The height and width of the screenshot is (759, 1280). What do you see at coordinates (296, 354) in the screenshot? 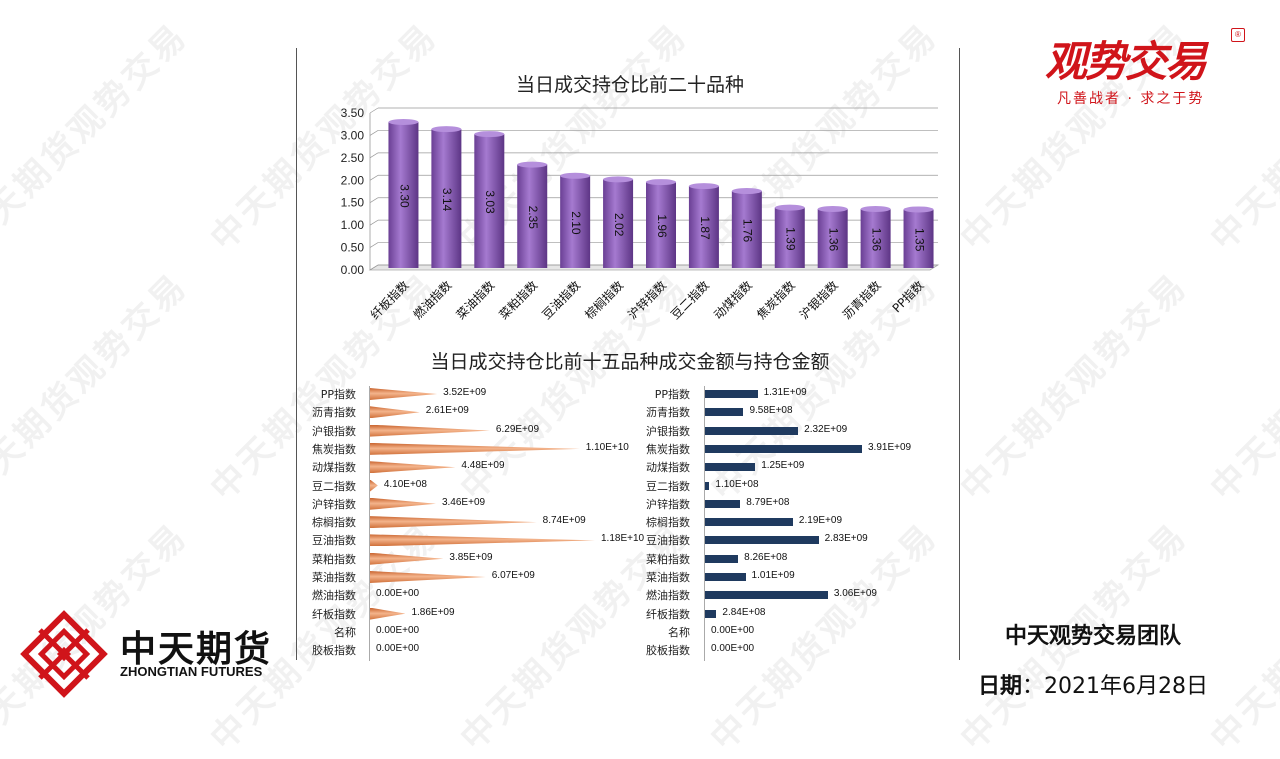
I see `frame-left-line` at bounding box center [296, 354].